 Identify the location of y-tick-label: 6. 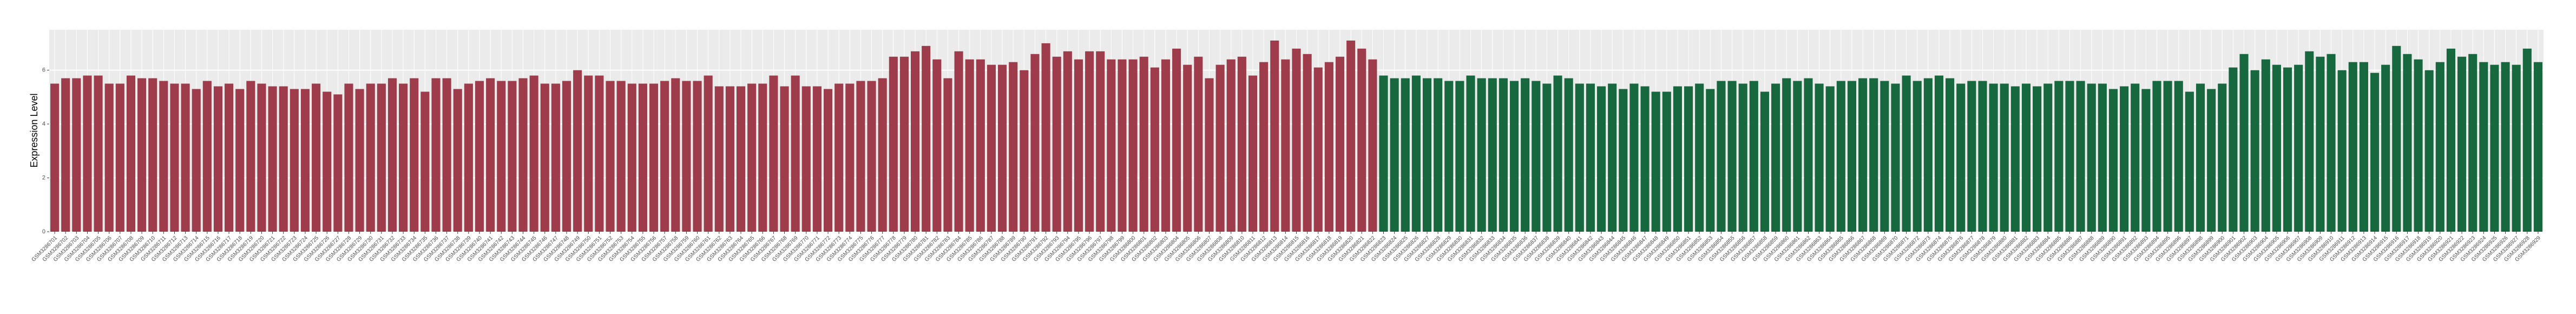
(43, 70).